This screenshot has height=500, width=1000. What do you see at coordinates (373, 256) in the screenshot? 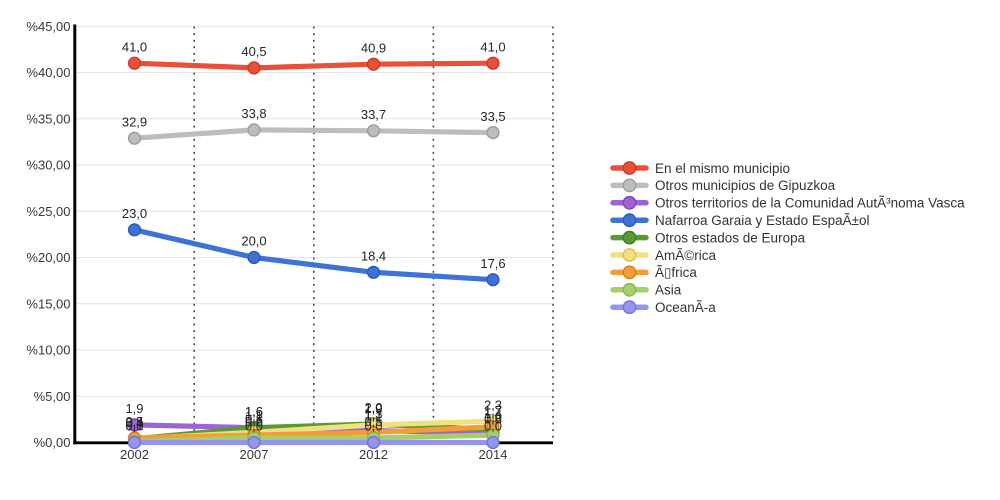
I see `svg-text: 18,4` at bounding box center [373, 256].